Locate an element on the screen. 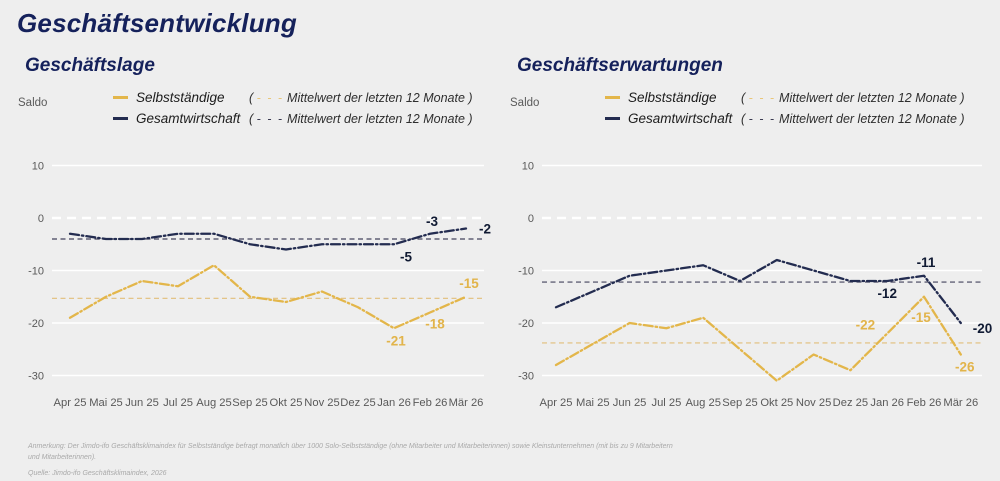 The image size is (1000, 481). chart-title: Geschäftslage is located at coordinates (90, 65).